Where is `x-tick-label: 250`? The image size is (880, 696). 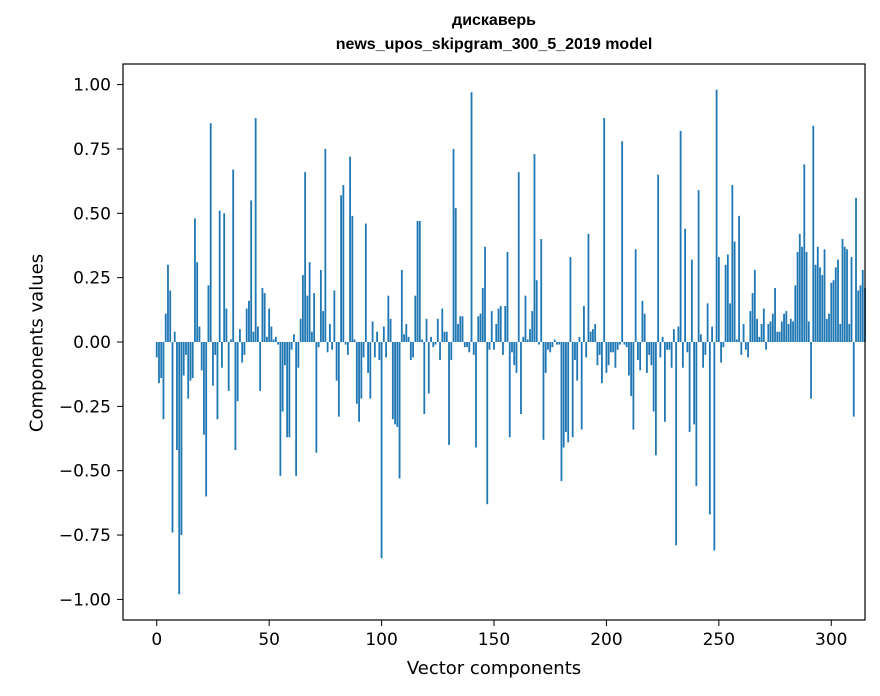 x-tick-label: 250 is located at coordinates (719, 640).